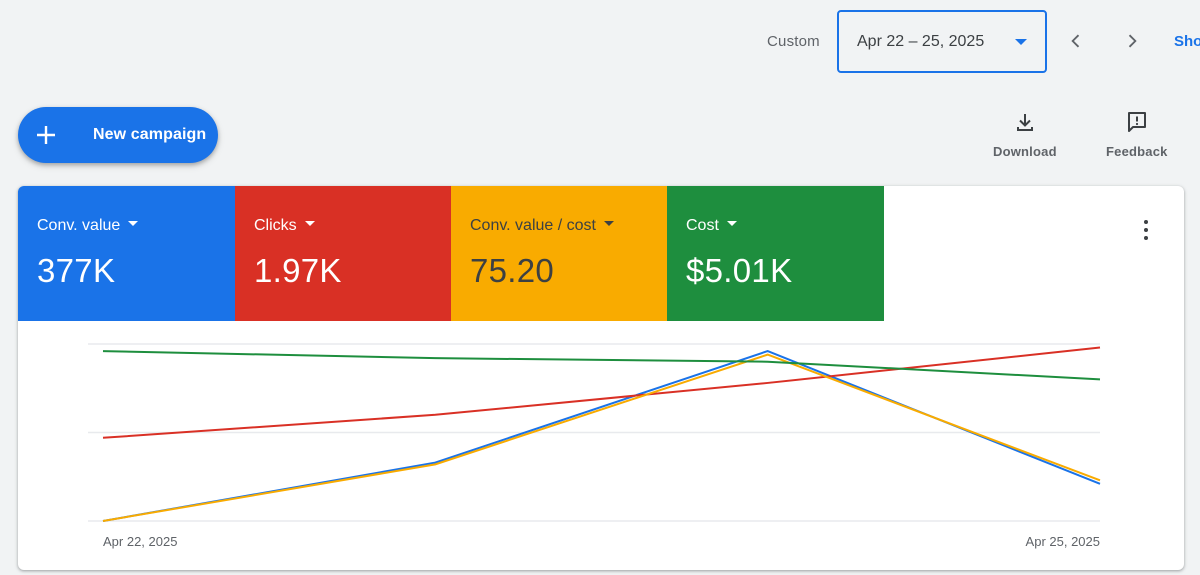  I want to click on date-range-picker: Apr 22 – 25, 2025, so click(942, 41).